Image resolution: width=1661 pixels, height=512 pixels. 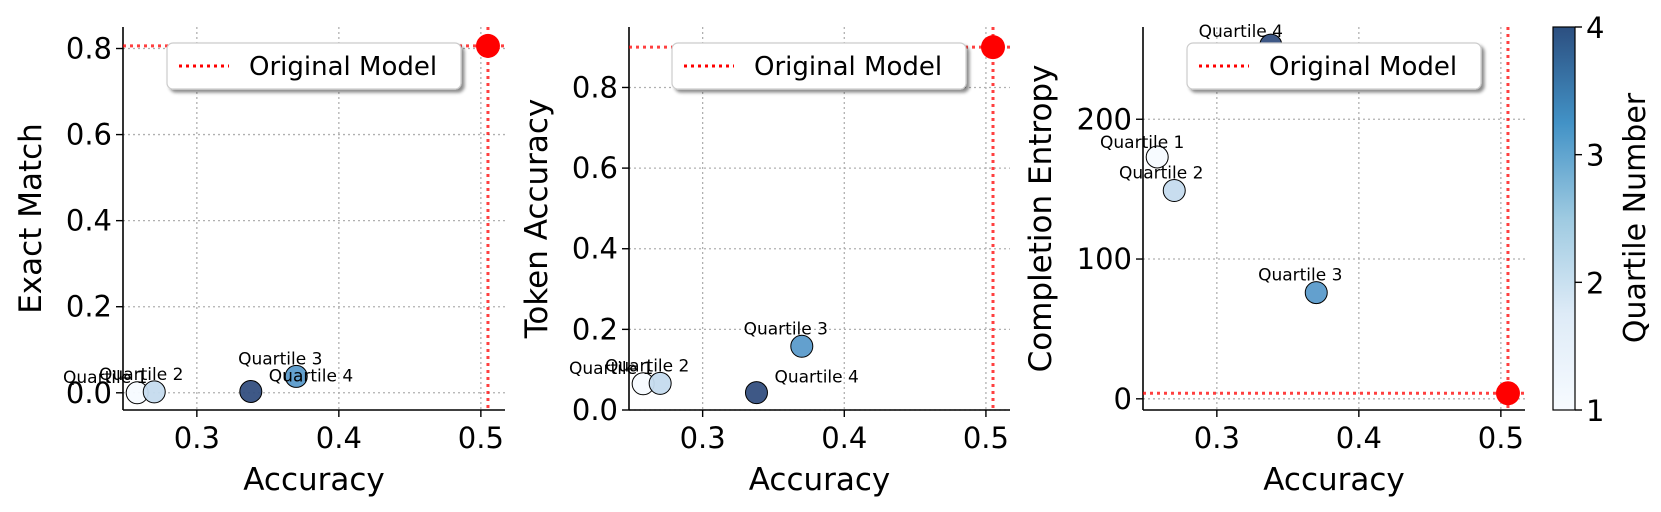 What do you see at coordinates (1564, 218) in the screenshot?
I see `colorbar-gradient` at bounding box center [1564, 218].